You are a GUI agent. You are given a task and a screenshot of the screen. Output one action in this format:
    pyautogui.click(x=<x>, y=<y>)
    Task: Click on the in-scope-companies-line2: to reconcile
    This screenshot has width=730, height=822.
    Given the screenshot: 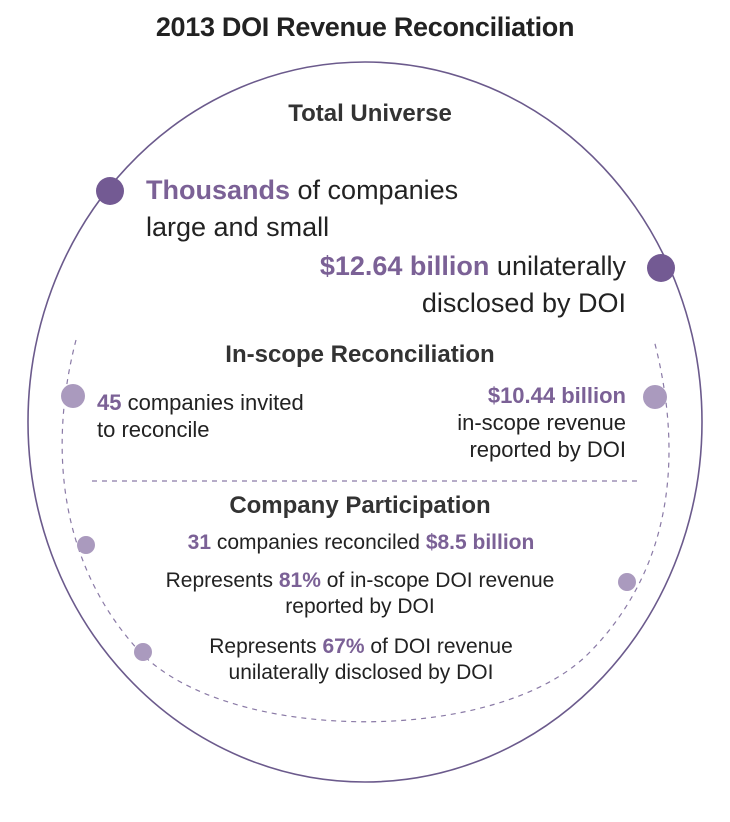 What is the action you would take?
    pyautogui.click(x=153, y=429)
    